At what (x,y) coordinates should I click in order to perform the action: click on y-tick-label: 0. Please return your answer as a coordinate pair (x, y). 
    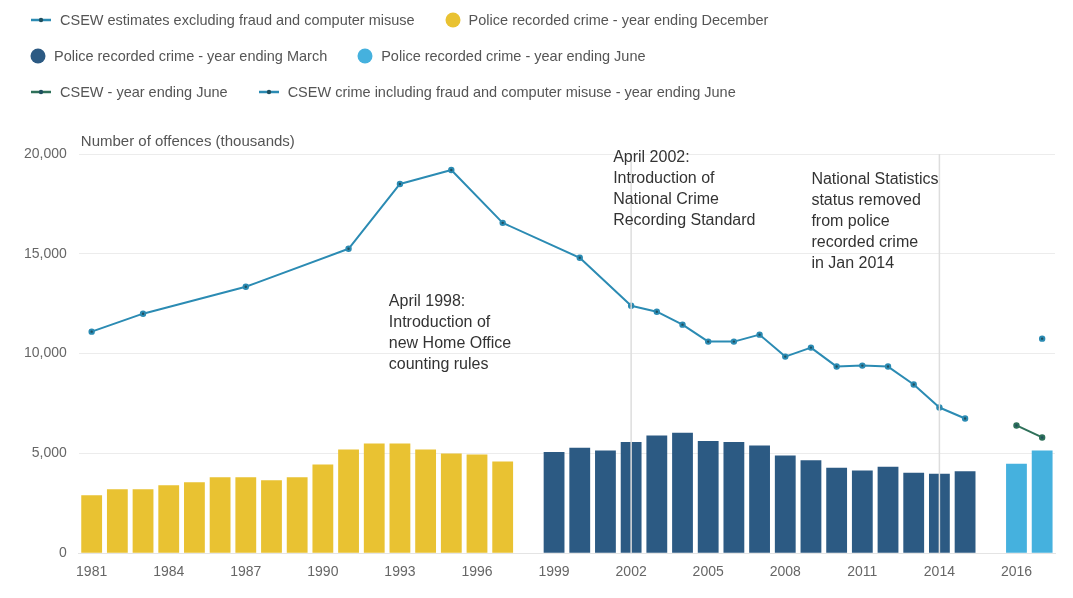
    Looking at the image, I should click on (63, 552).